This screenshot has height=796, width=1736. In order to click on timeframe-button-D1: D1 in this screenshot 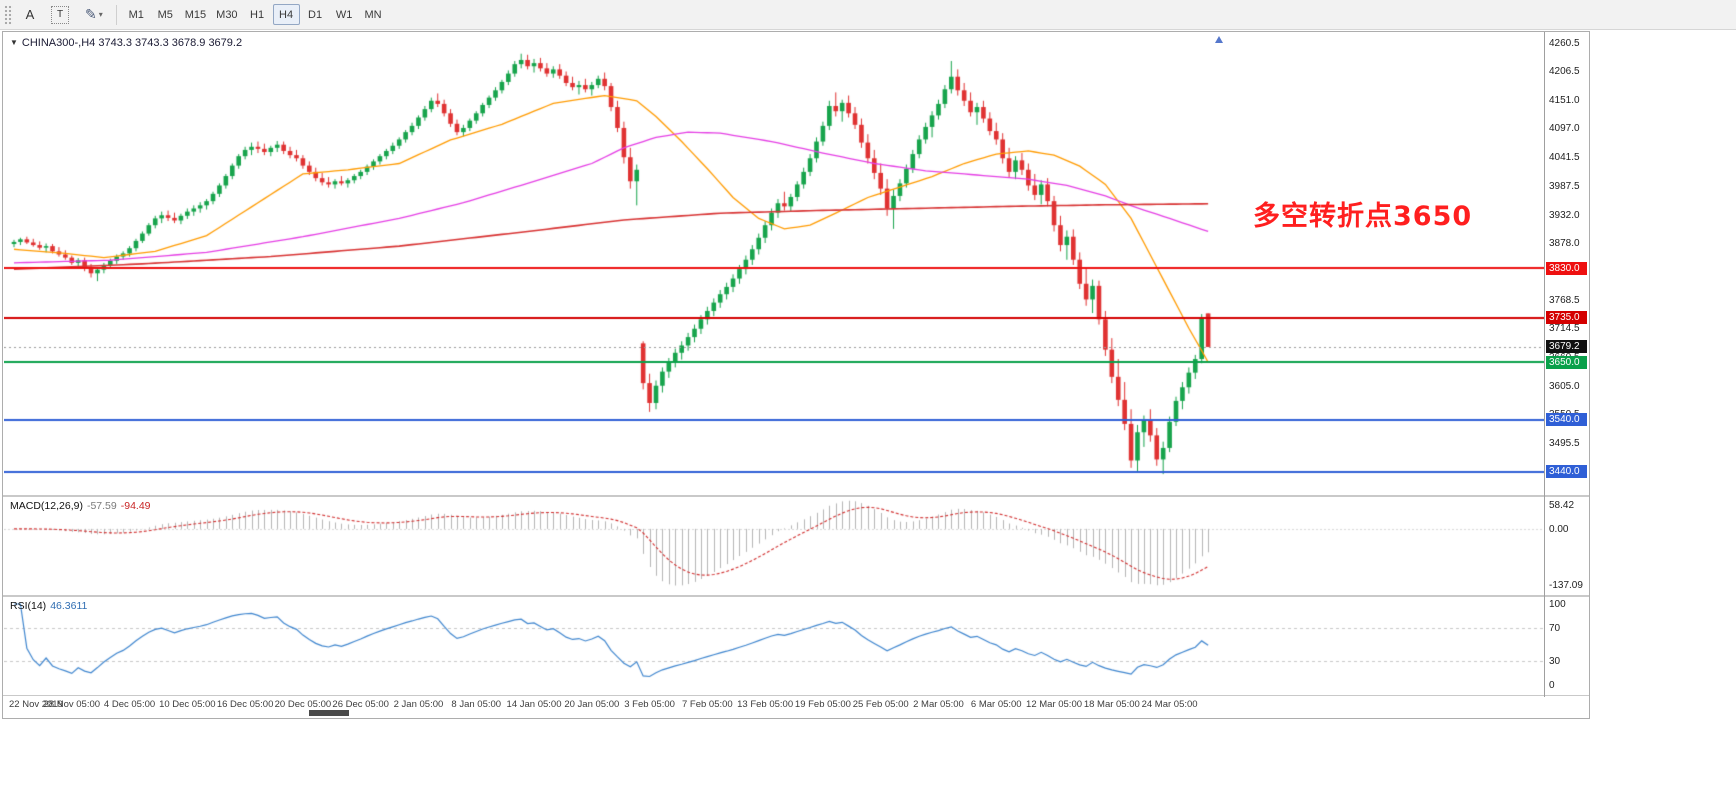, I will do `click(315, 14)`.